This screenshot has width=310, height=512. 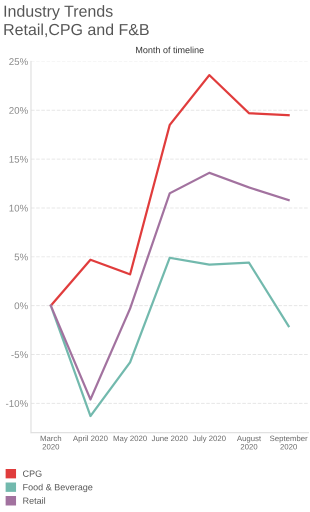 What do you see at coordinates (18, 62) in the screenshot?
I see `y-tick-label: 25%` at bounding box center [18, 62].